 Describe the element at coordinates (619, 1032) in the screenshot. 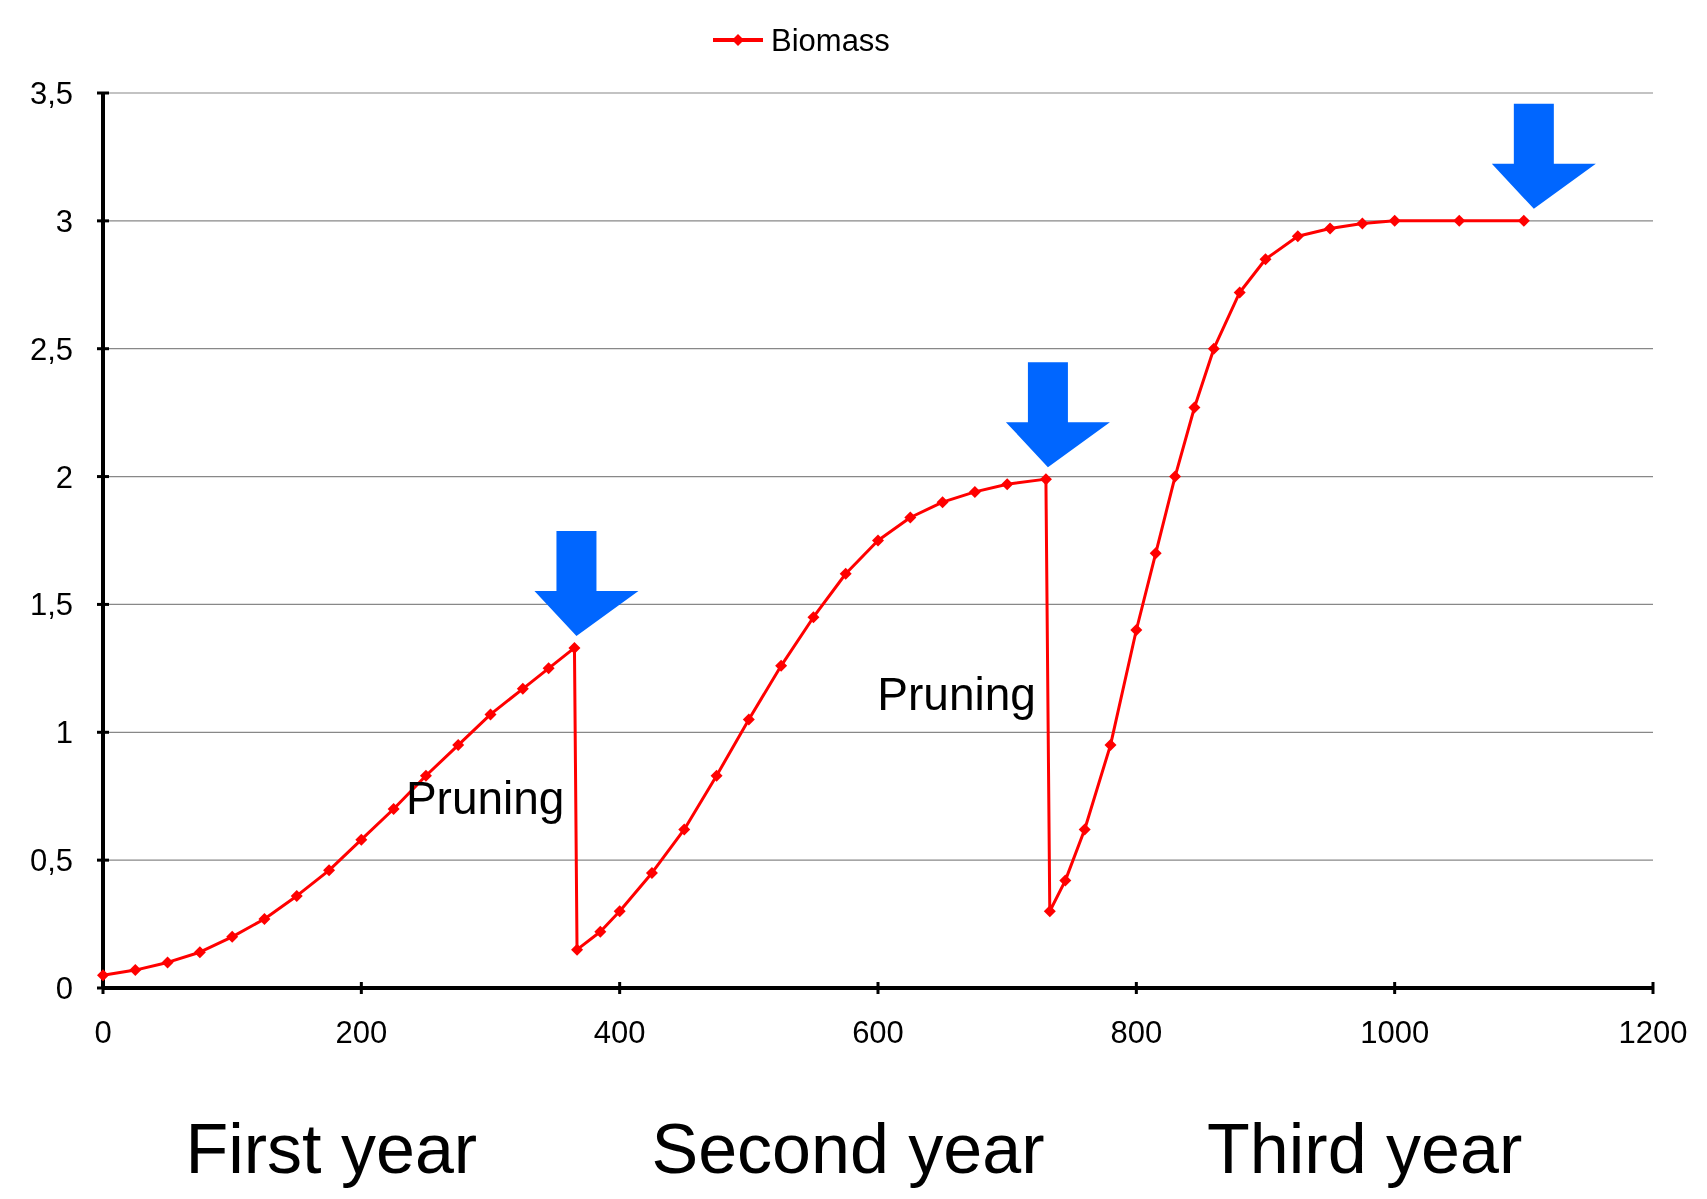

I see `x-tick-label: 400` at that location.